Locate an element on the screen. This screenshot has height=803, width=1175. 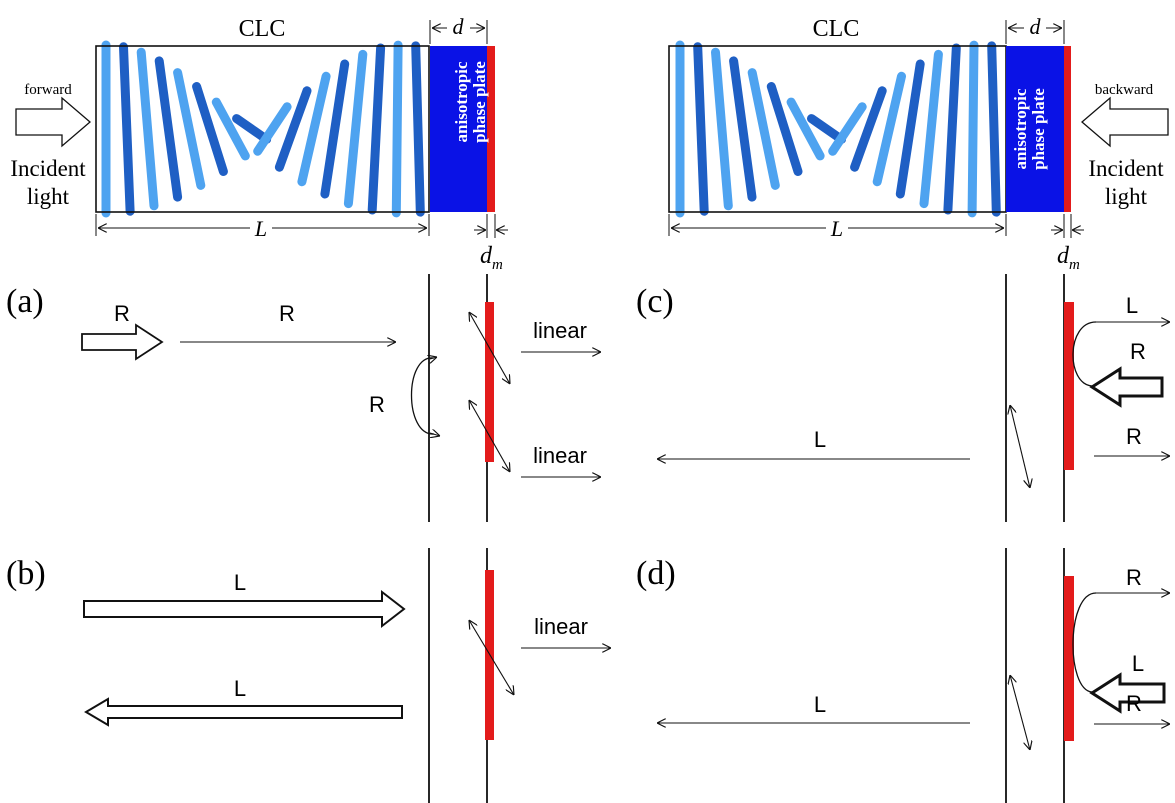
out2-label: linear is located at coordinates (560, 455).